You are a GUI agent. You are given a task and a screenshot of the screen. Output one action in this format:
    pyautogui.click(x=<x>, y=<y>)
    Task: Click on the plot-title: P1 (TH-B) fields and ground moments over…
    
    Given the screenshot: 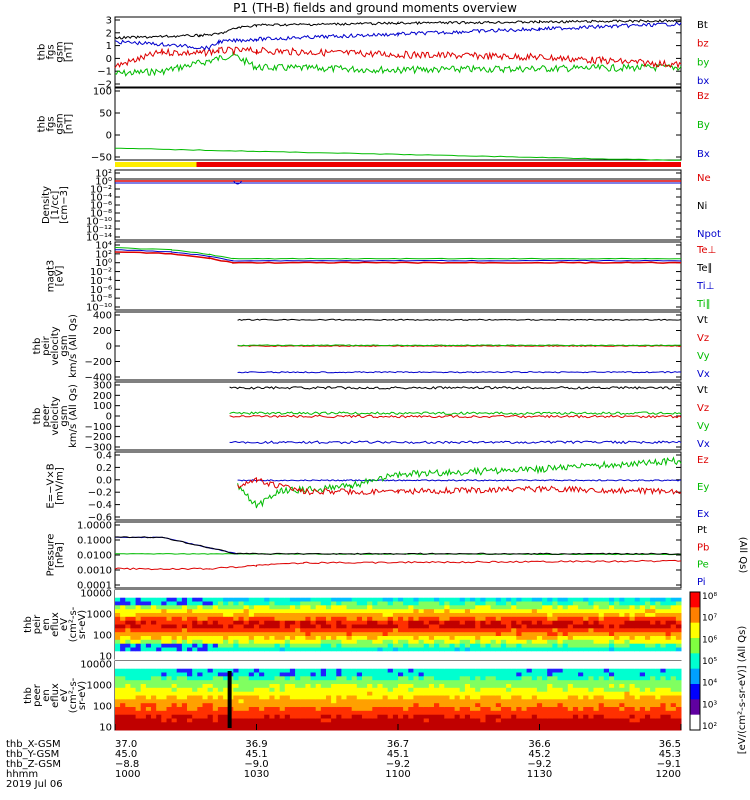 What is the action you would take?
    pyautogui.click(x=375, y=8)
    